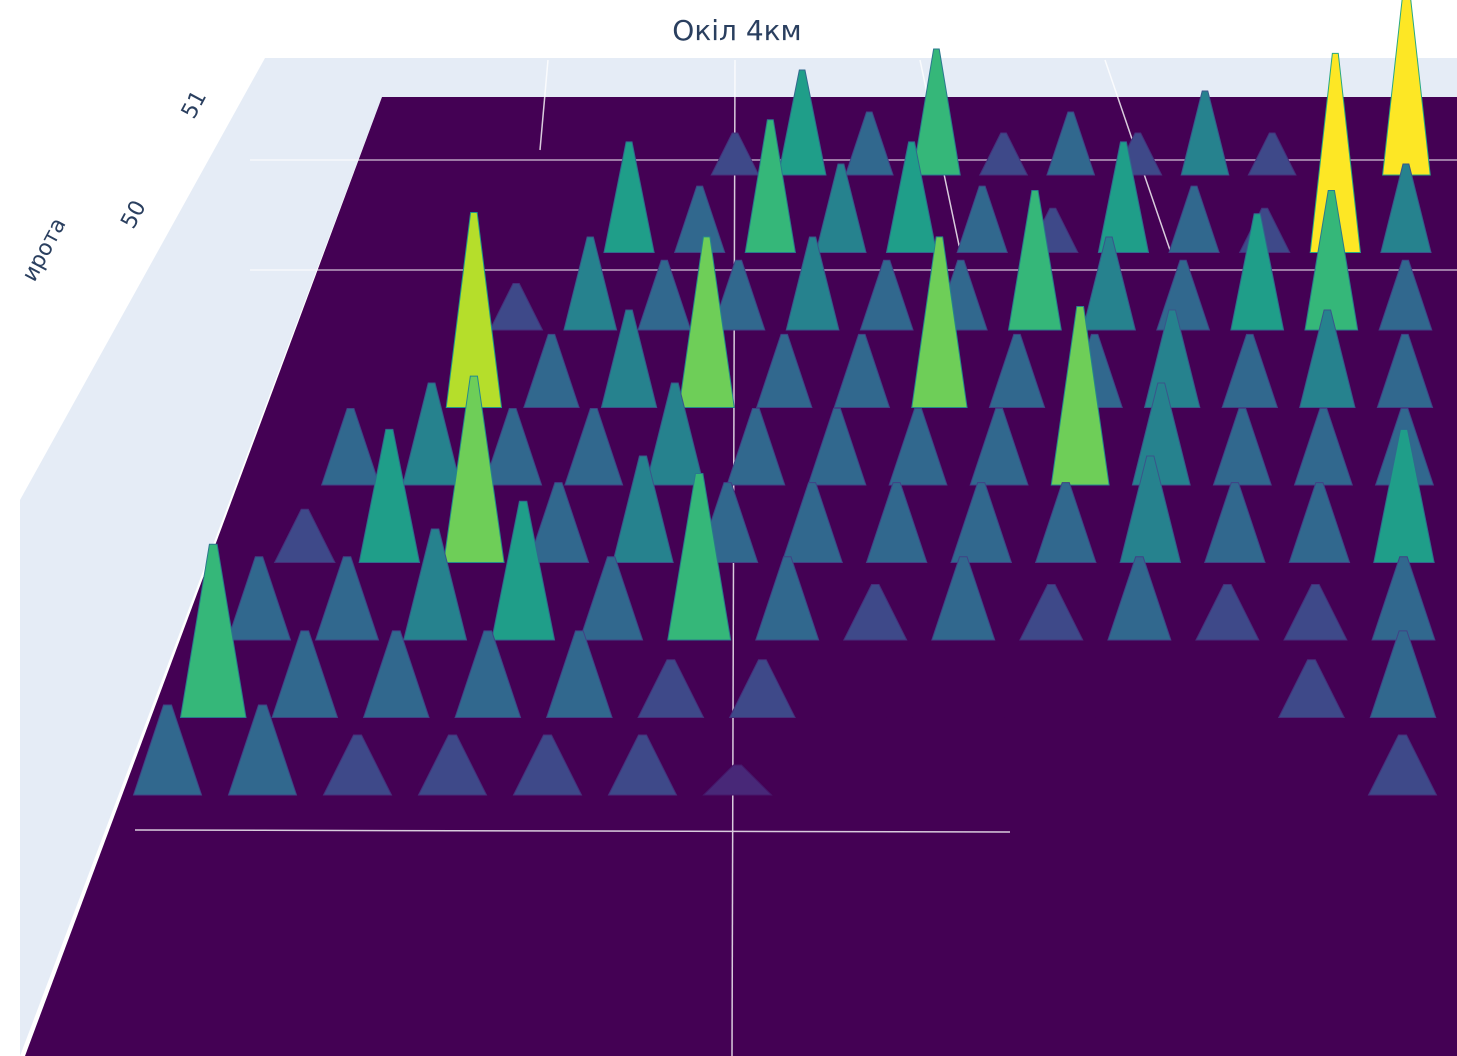  What do you see at coordinates (133, 215) in the screenshot?
I see `y-tick-label: 50` at bounding box center [133, 215].